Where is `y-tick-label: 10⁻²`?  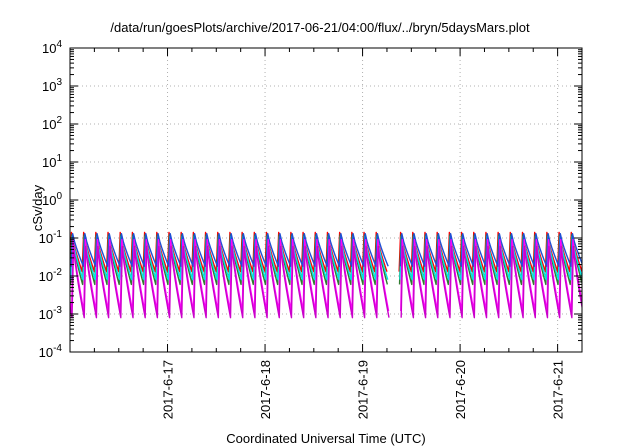 y-tick-label: 10⁻² is located at coordinates (51, 275).